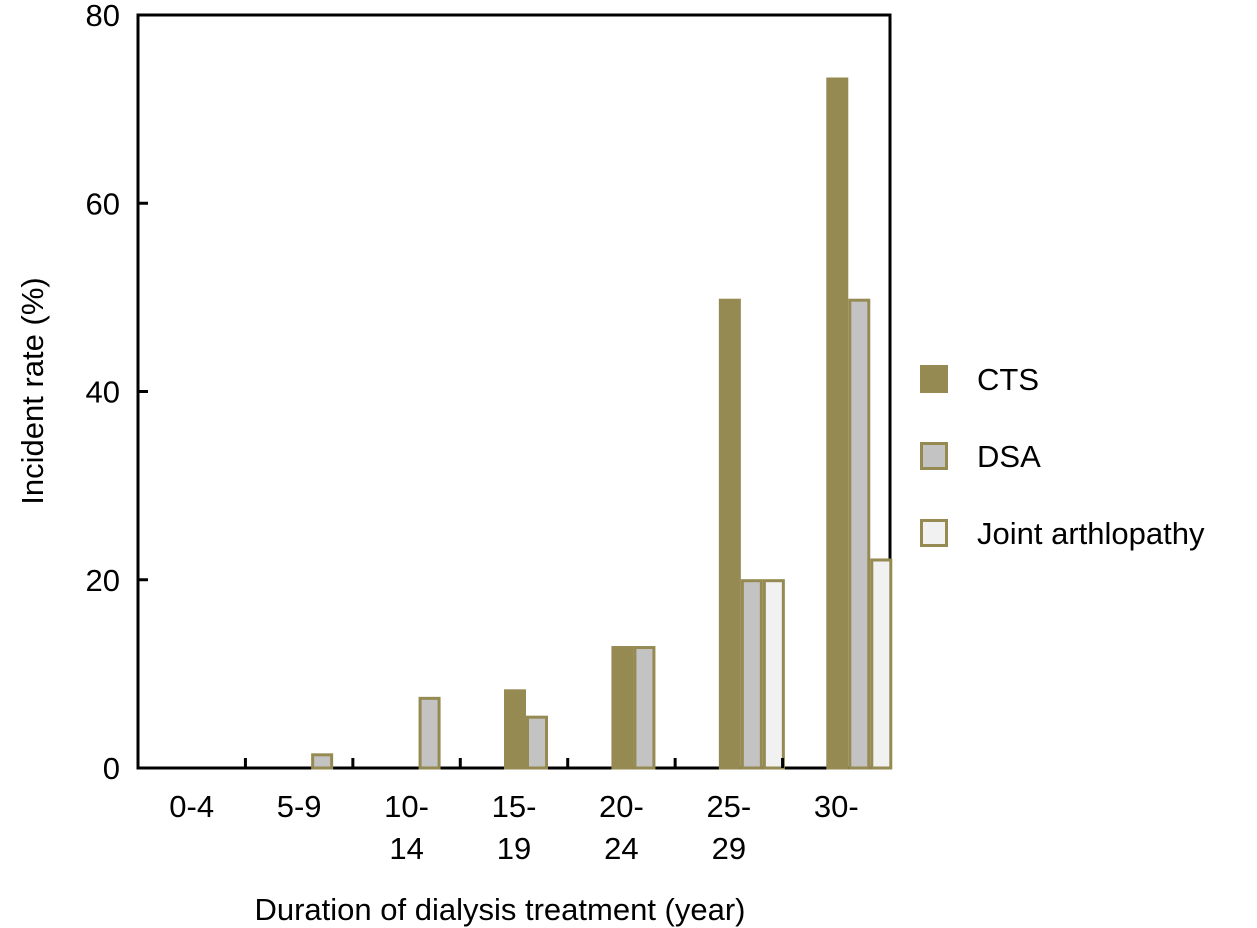 Image resolution: width=1257 pixels, height=928 pixels. What do you see at coordinates (514, 848) in the screenshot?
I see `x-tick-label: 19` at bounding box center [514, 848].